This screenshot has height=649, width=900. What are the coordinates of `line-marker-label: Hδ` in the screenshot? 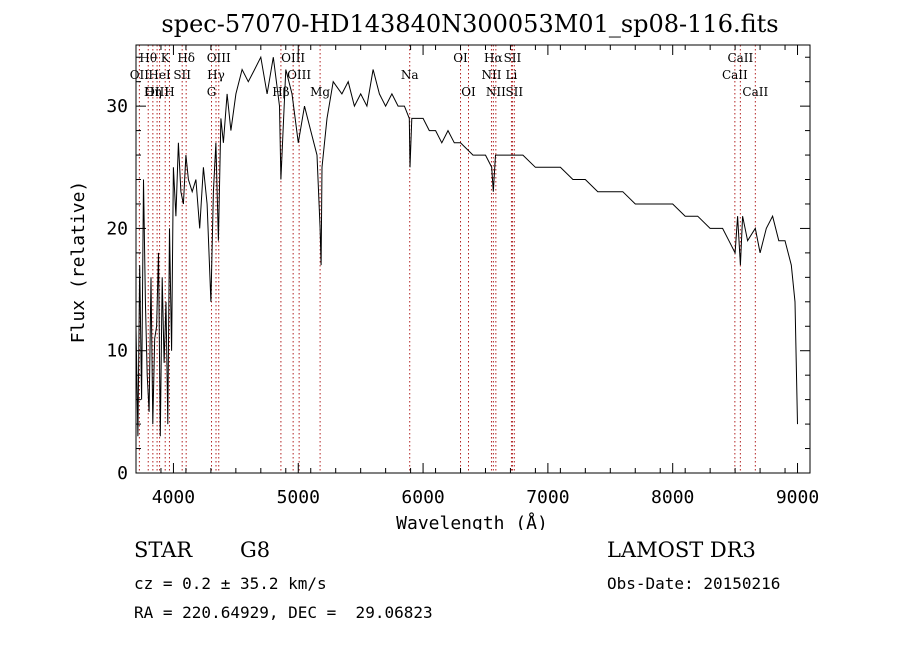 It's located at (186, 58).